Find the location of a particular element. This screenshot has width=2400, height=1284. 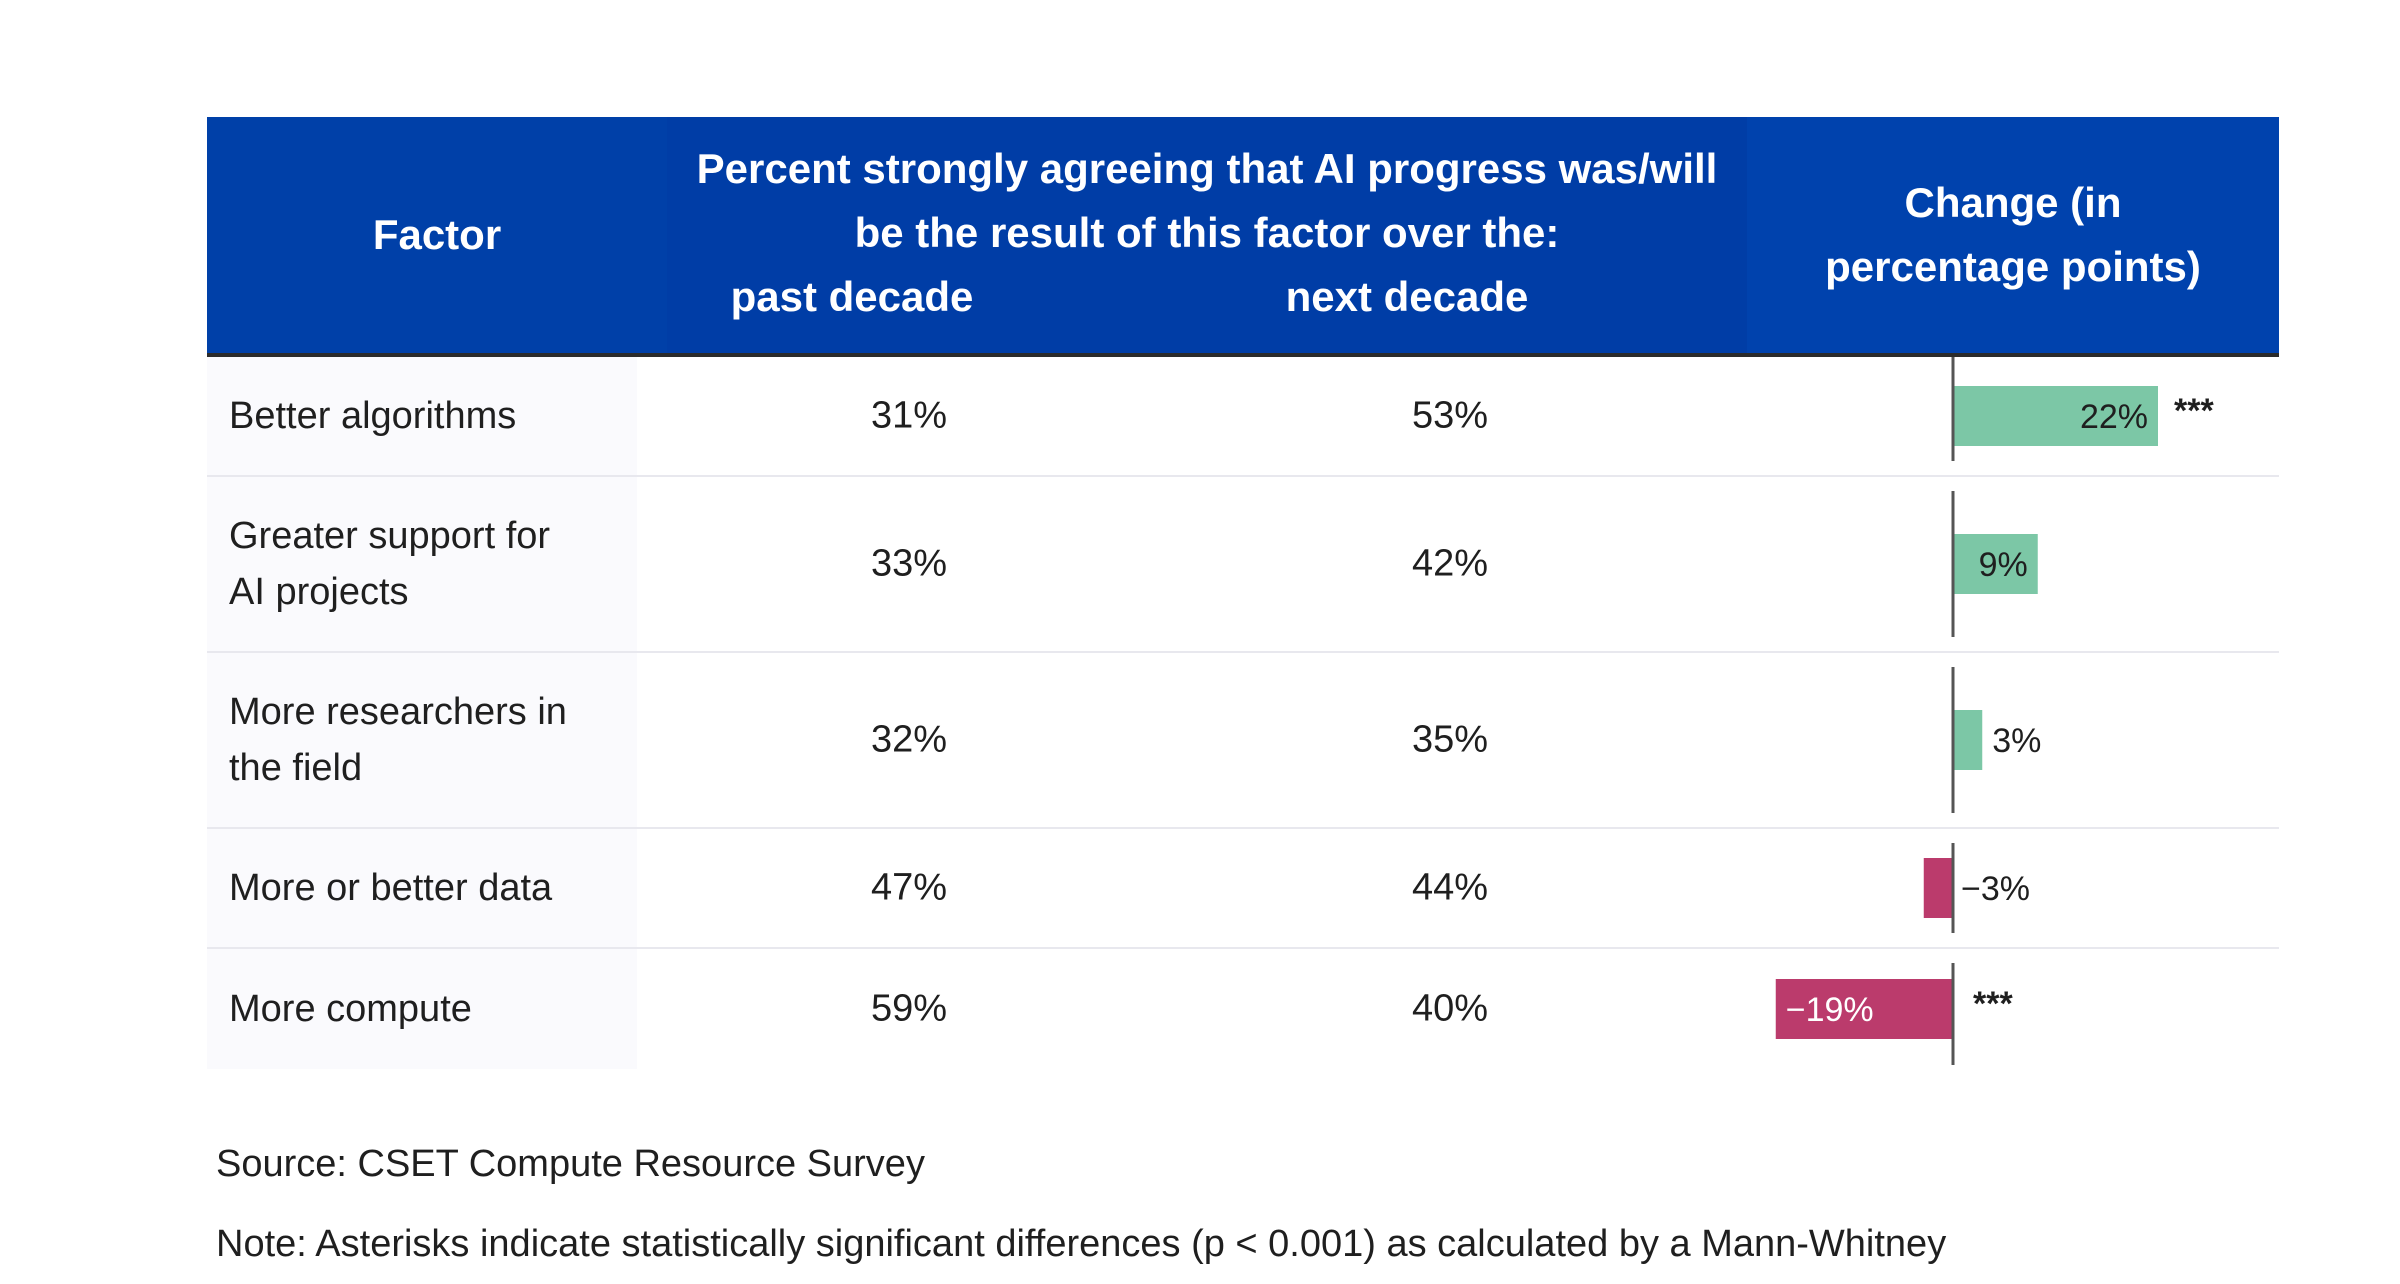

table-row: More researchers in the field 32% 35% 3% is located at coordinates (1243, 741).